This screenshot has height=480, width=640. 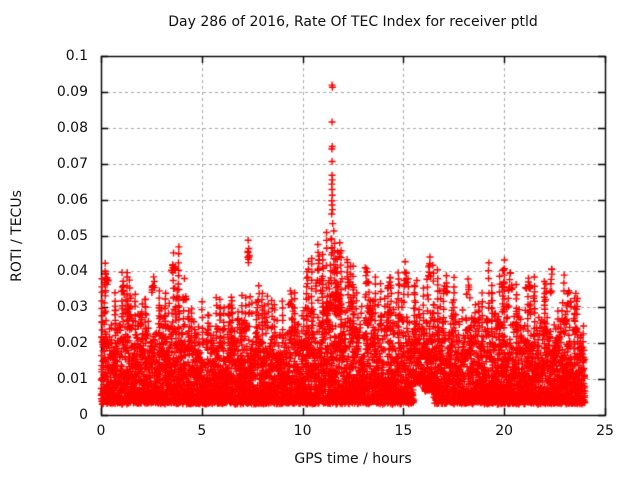 I want to click on x-tick-label: 5, so click(x=202, y=431).